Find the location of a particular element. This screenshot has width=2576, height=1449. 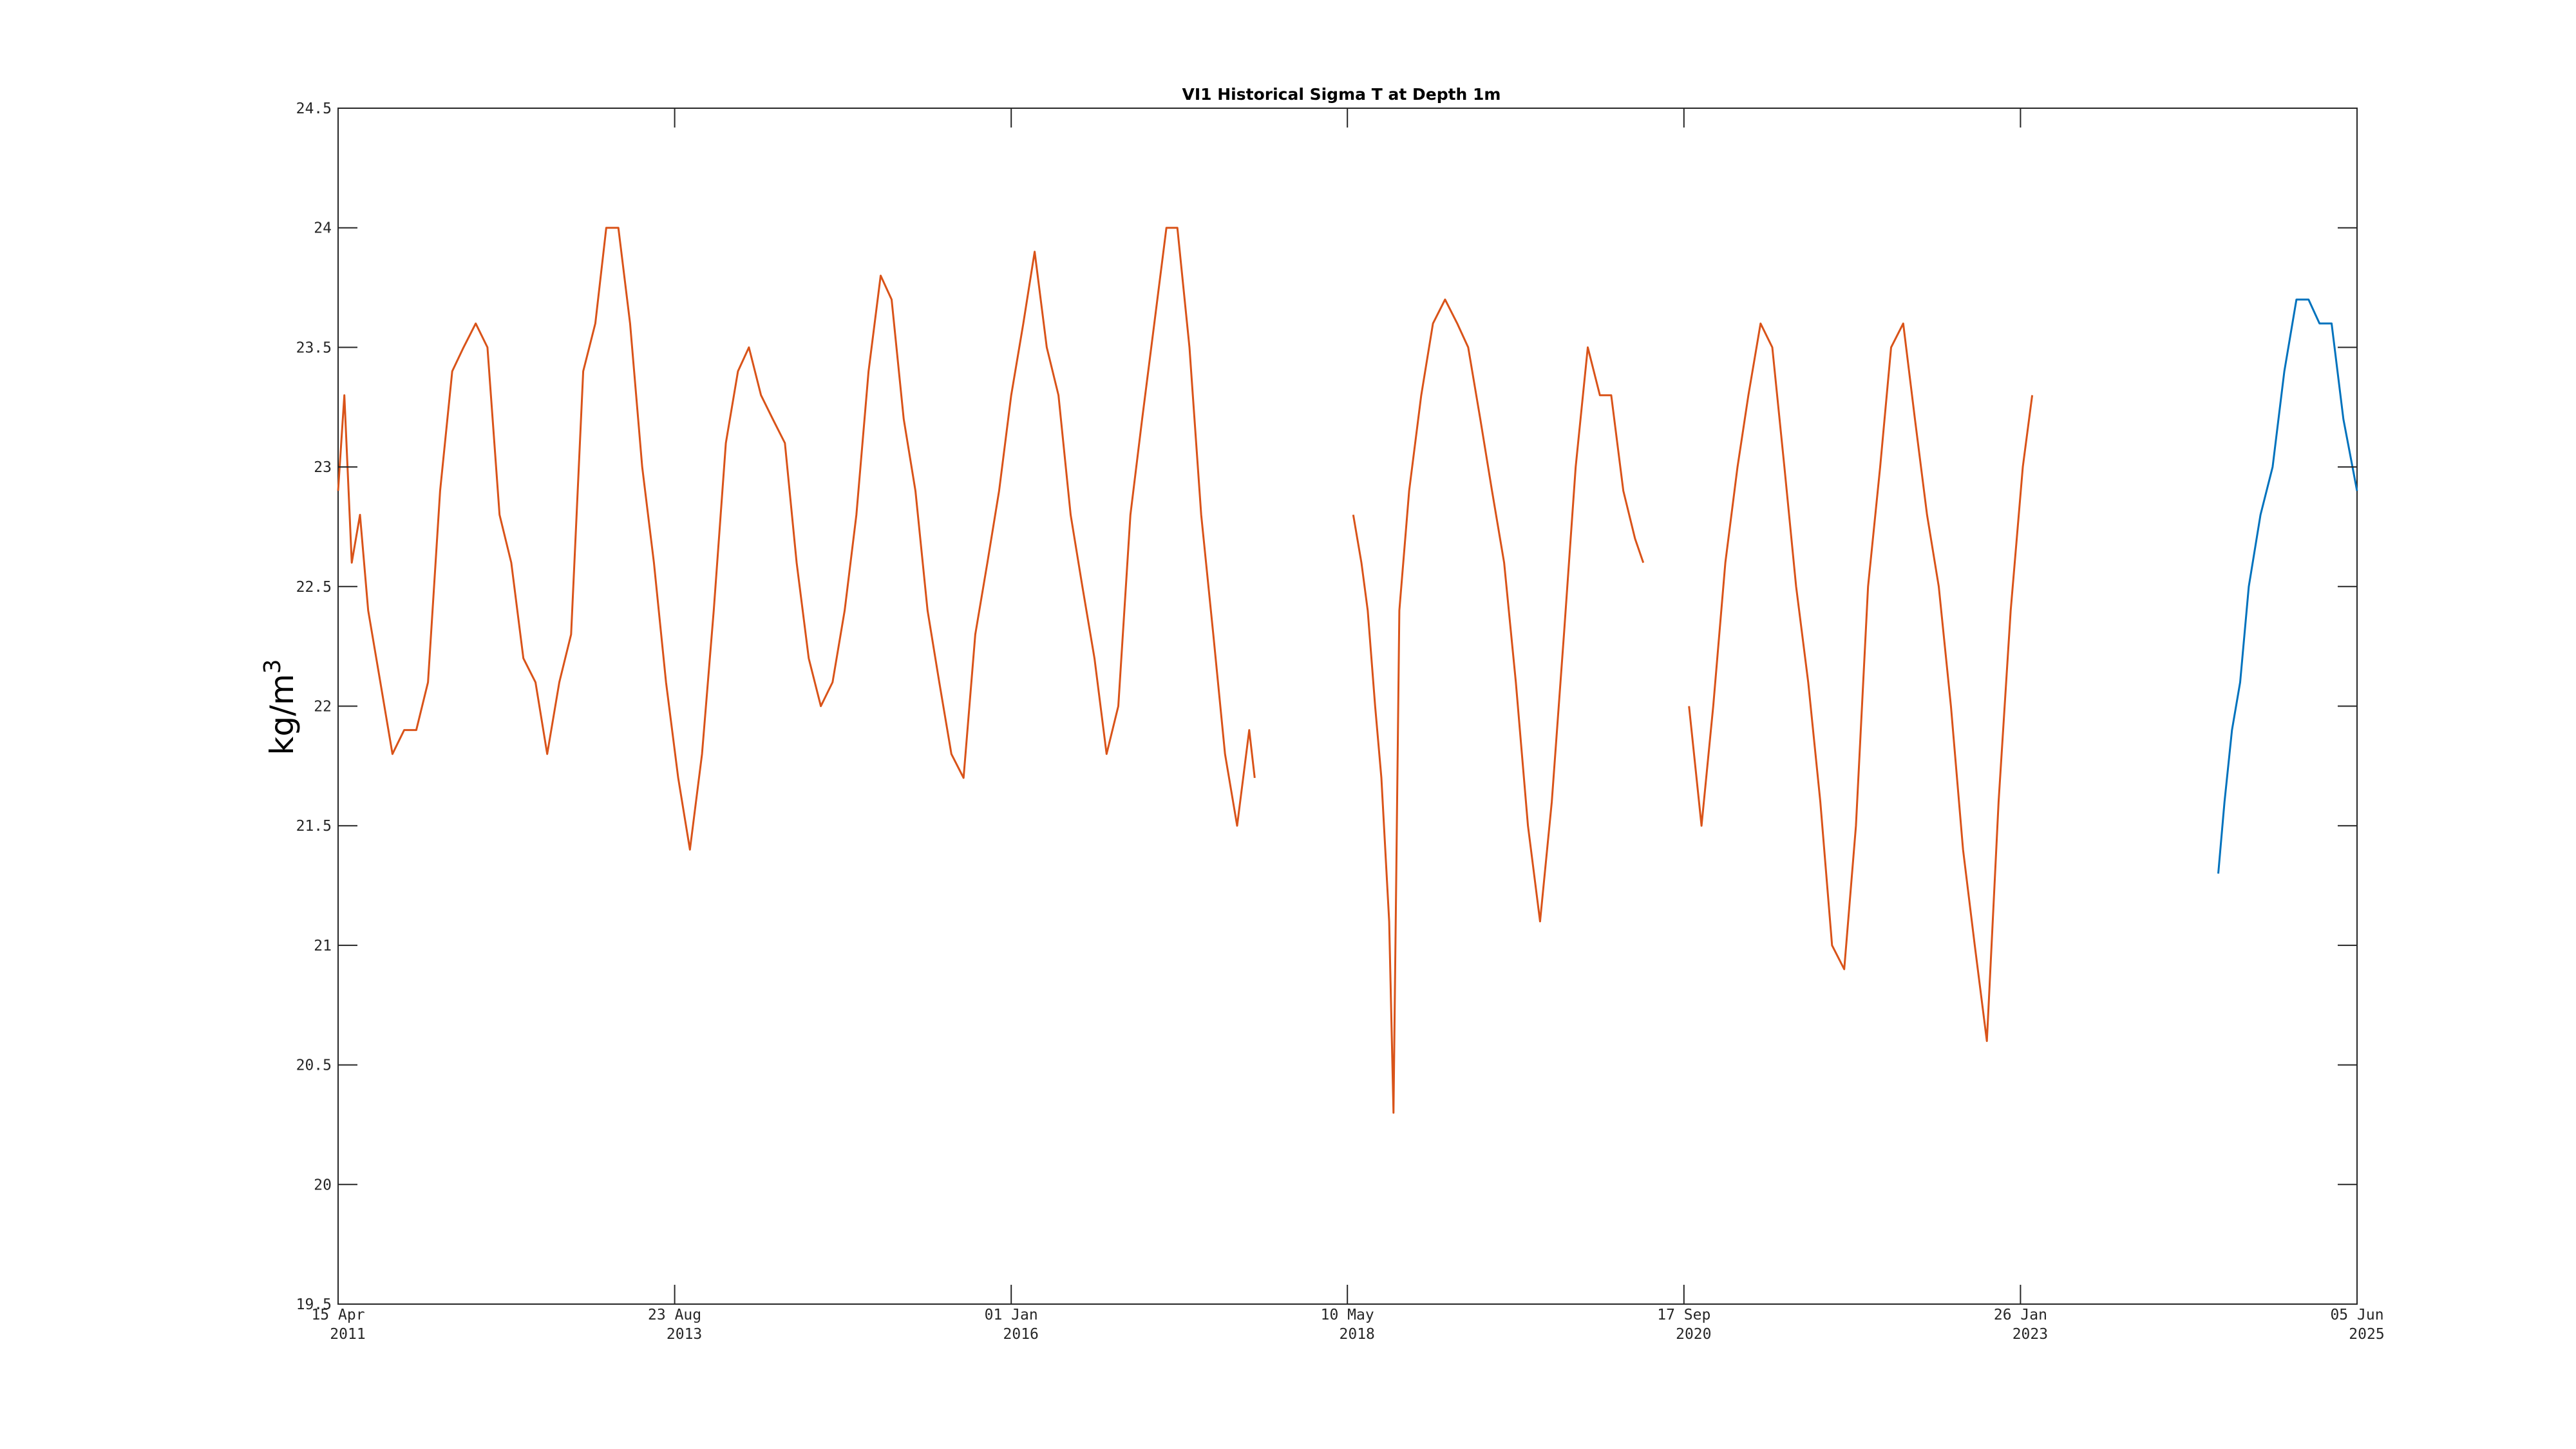

x-tick-label-year: 2011 is located at coordinates (348, 1335).